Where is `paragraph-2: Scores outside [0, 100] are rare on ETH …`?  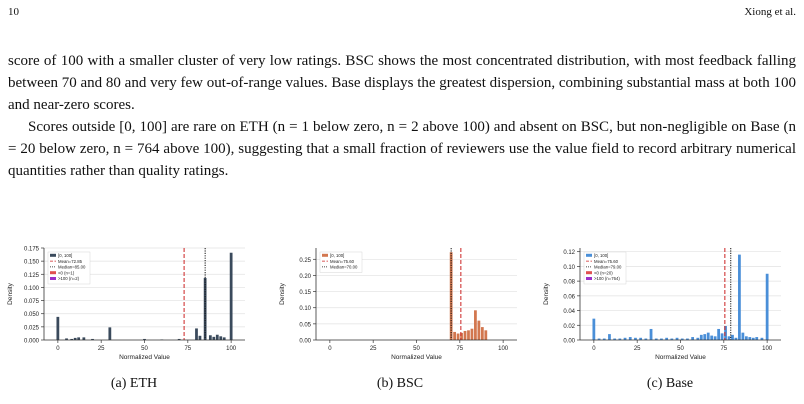
paragraph-2: Scores outside [0, 100] are rare on ETH … is located at coordinates (402, 149).